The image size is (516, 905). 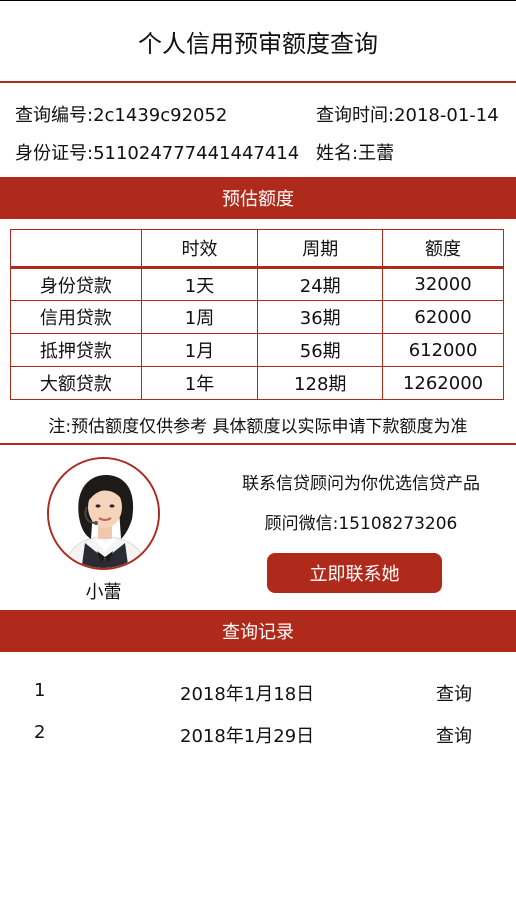 What do you see at coordinates (121, 115) in the screenshot?
I see `query-number: 查询编号:2c1439c92052` at bounding box center [121, 115].